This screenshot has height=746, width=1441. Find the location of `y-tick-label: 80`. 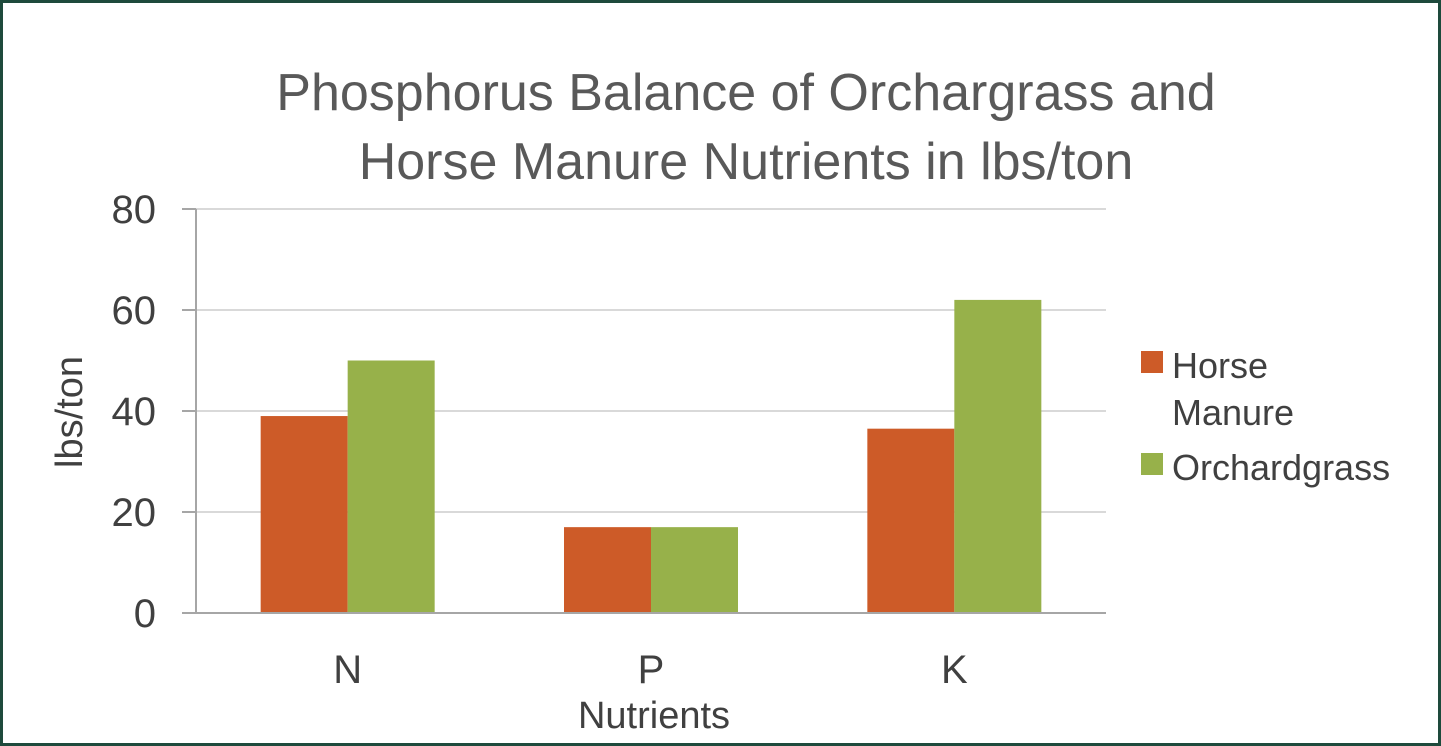

y-tick-label: 80 is located at coordinates (134, 210).